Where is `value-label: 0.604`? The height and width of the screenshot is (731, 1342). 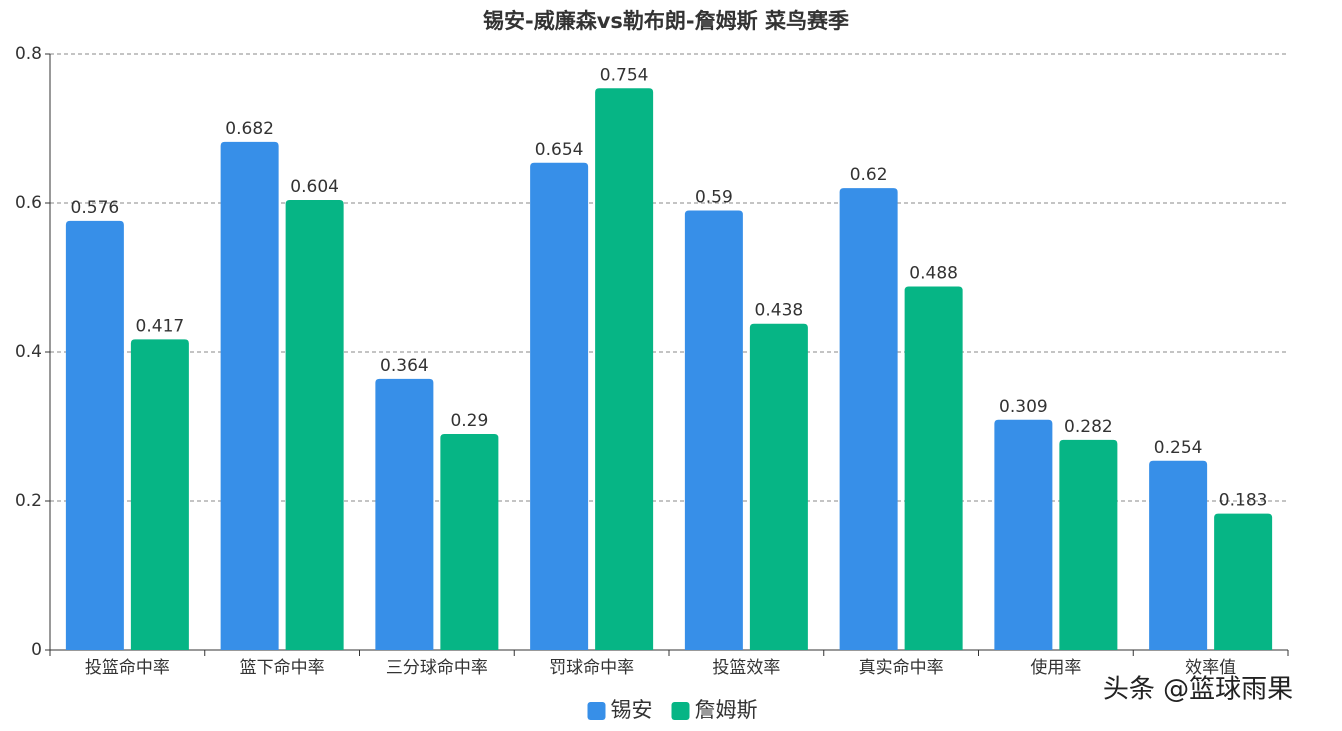
value-label: 0.604 is located at coordinates (314, 187).